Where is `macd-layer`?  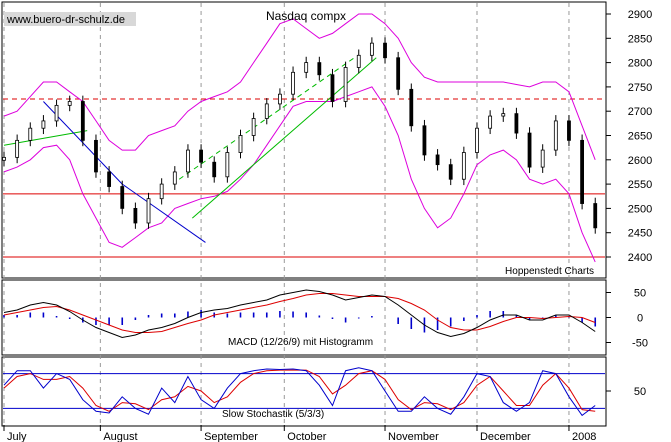
macd-layer is located at coordinates (300, 314).